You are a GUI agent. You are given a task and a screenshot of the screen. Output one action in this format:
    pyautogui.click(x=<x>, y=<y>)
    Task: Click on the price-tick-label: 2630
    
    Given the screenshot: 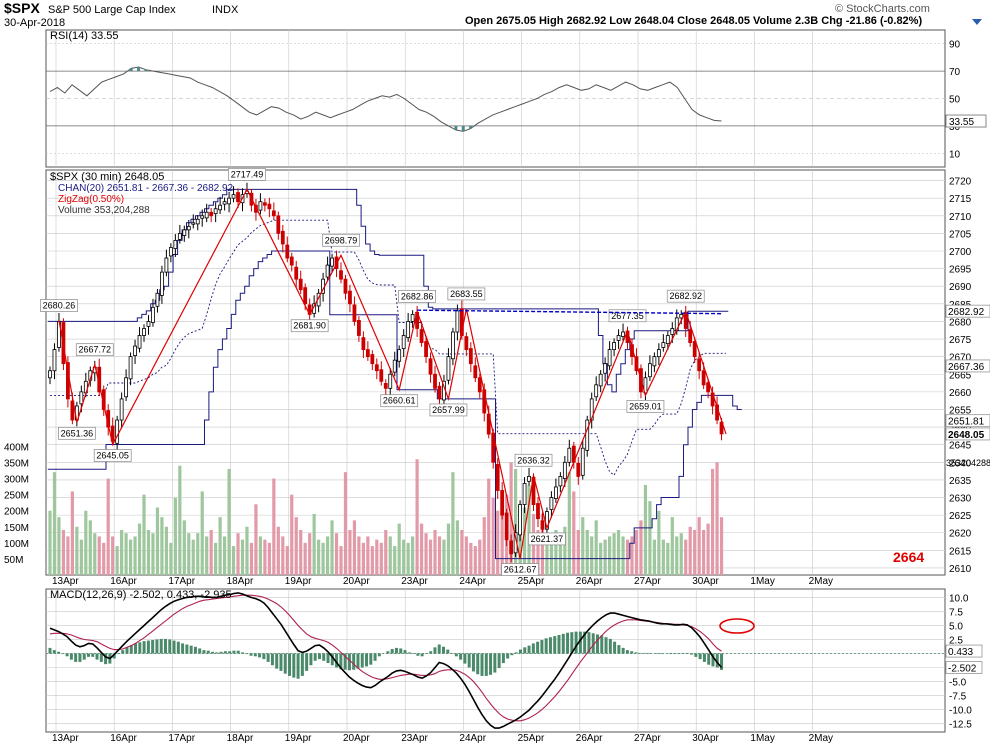 What is the action you would take?
    pyautogui.click(x=960, y=499)
    